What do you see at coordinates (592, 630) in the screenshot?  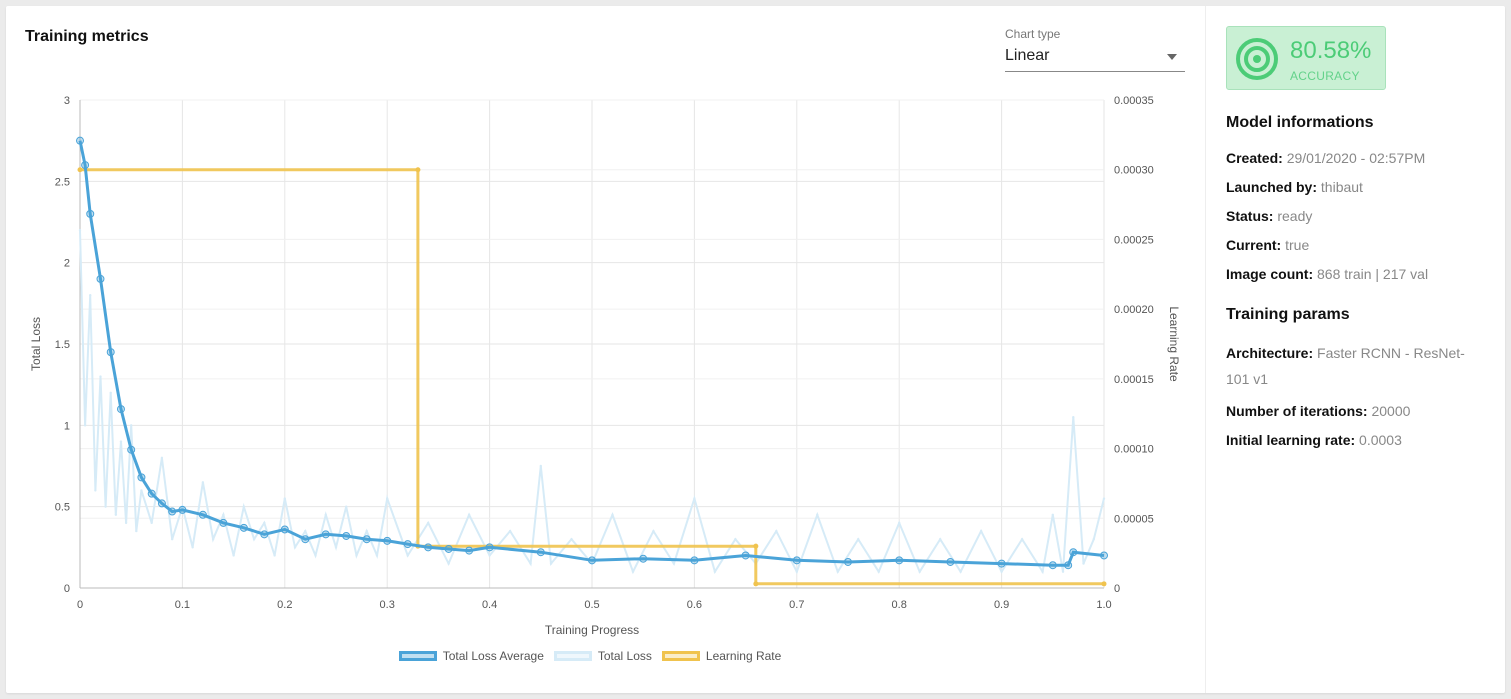 I see `x-axis-title: Training Progress` at bounding box center [592, 630].